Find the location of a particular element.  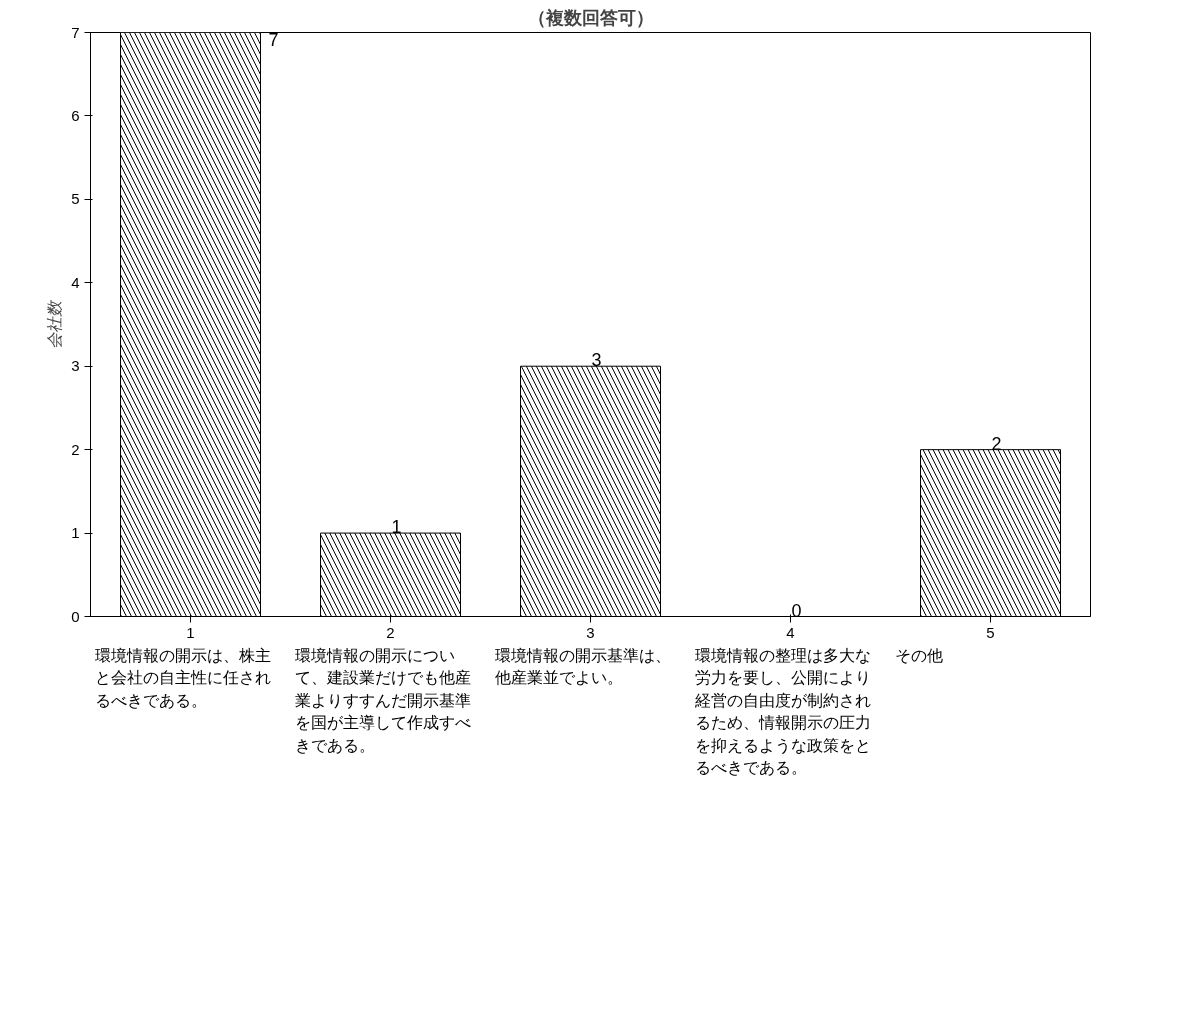

x-tick-label: 4 is located at coordinates (790, 632).